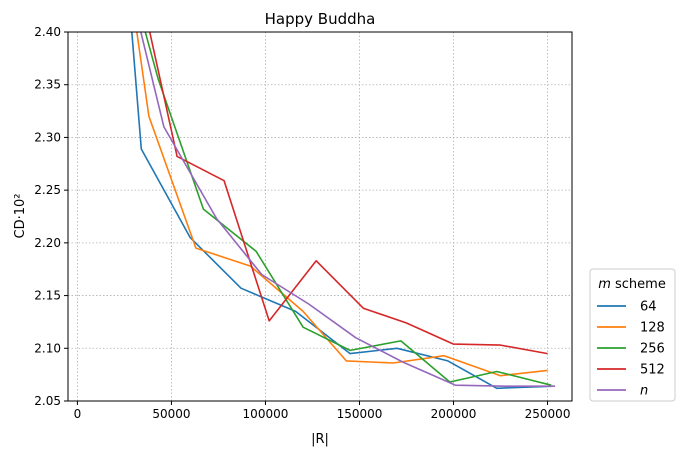 Image resolution: width=685 pixels, height=455 pixels. What do you see at coordinates (648, 307) in the screenshot?
I see `legend-label: 64` at bounding box center [648, 307].